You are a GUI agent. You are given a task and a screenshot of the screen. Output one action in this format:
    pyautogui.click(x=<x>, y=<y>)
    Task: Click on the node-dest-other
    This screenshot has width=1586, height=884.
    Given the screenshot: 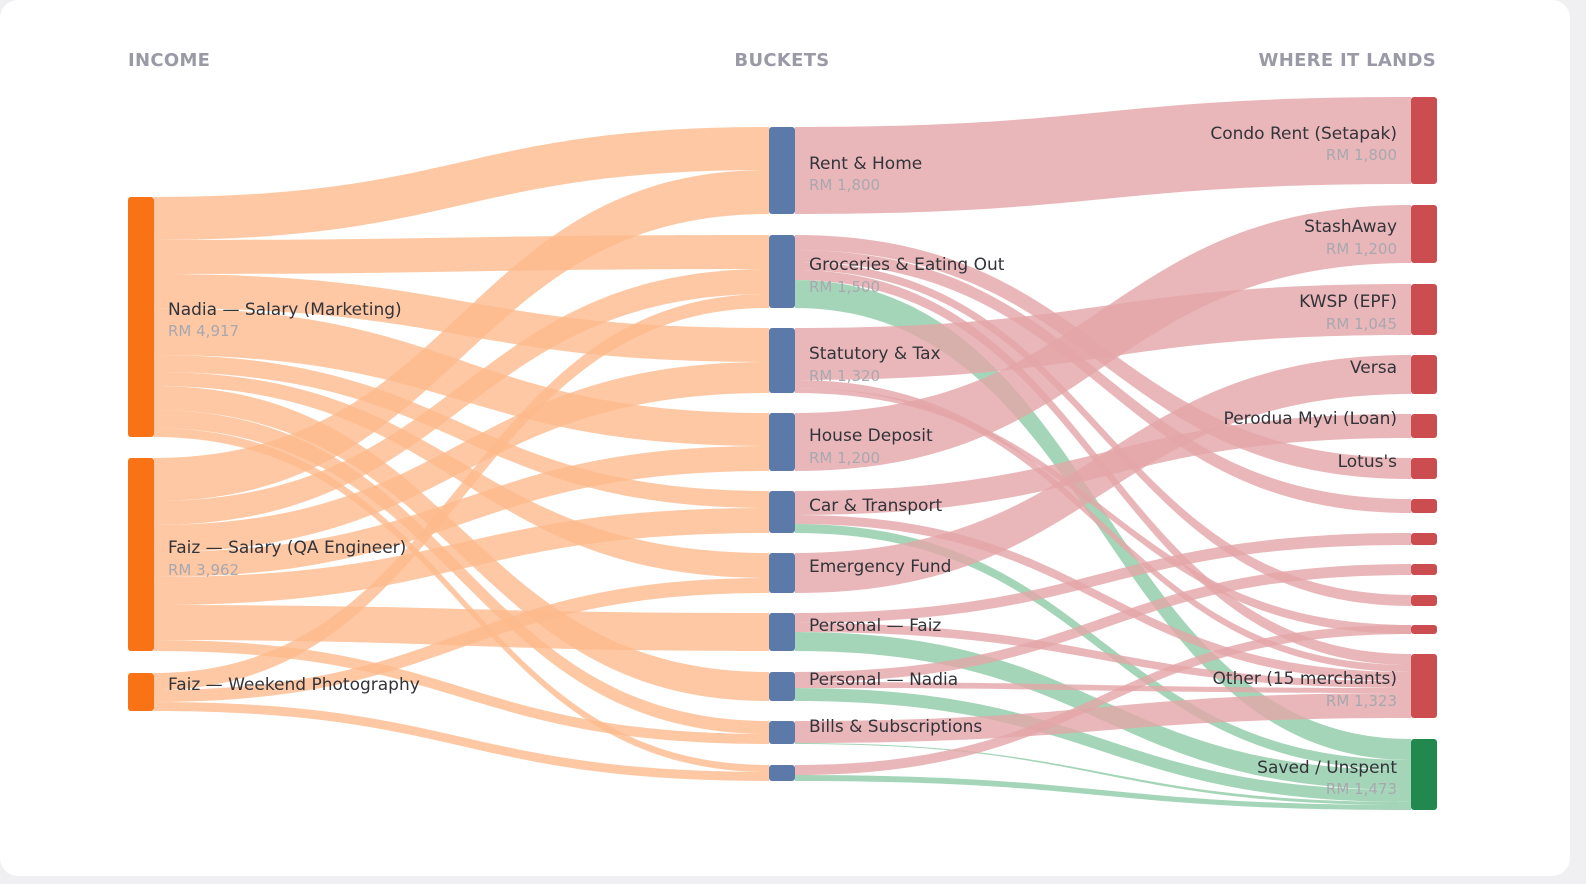 What is the action you would take?
    pyautogui.click(x=1424, y=686)
    